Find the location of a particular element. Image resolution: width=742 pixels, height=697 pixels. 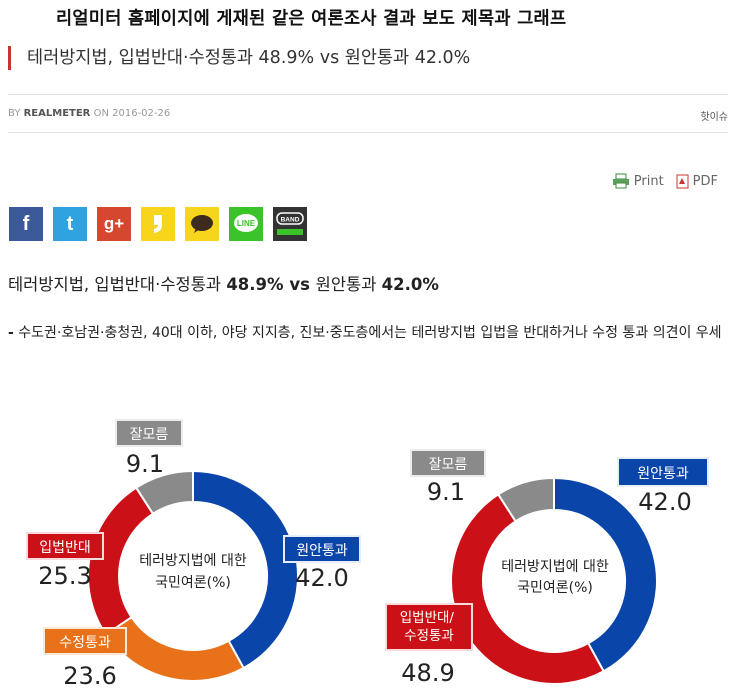

byline-date: 2016-02-26 is located at coordinates (141, 113).